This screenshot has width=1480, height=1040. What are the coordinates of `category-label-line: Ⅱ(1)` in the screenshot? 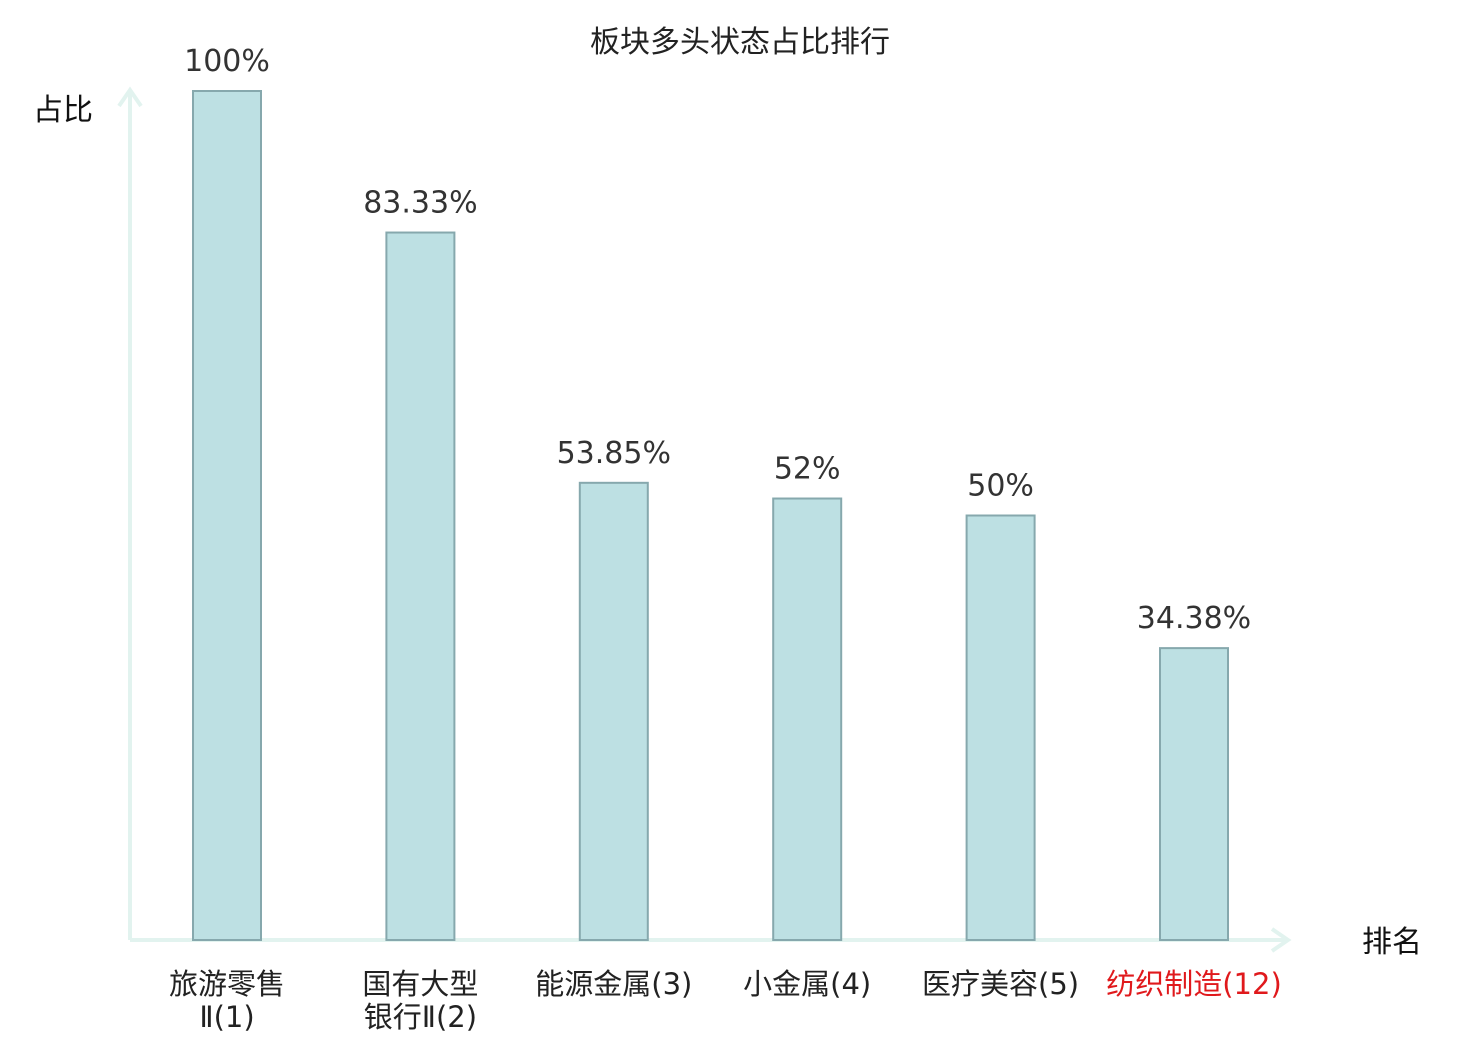 It's located at (226, 1017).